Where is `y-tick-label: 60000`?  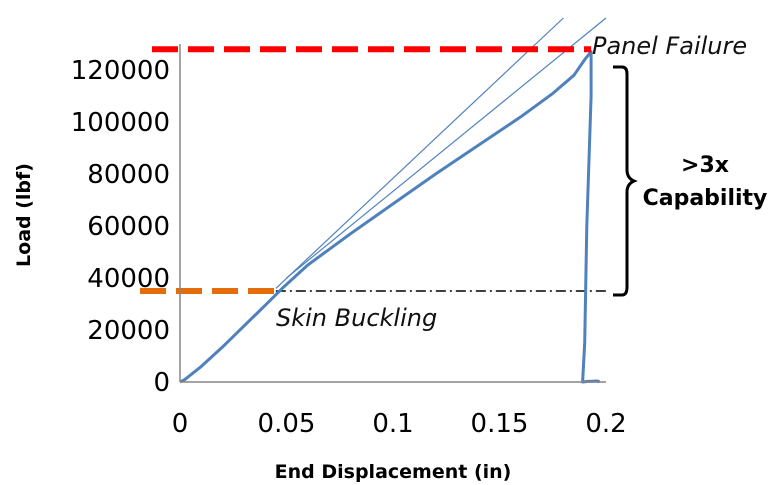
y-tick-label: 60000 is located at coordinates (128, 227).